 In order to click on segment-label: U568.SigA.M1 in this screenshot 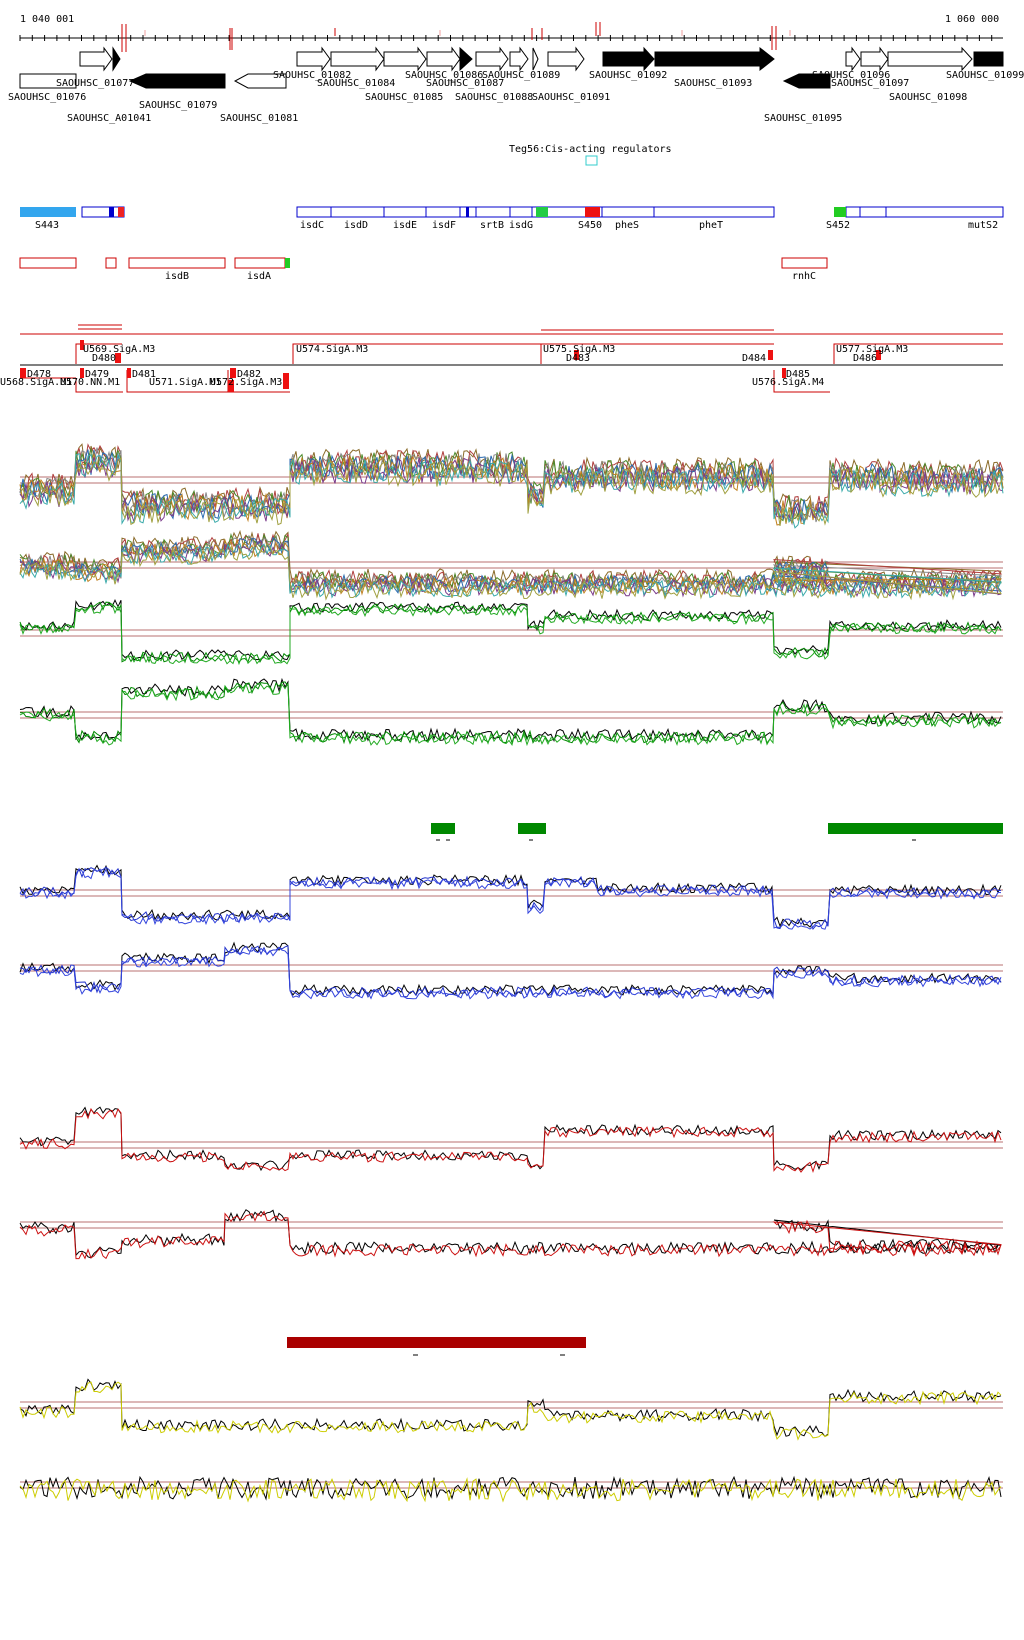, I will do `click(36, 382)`.